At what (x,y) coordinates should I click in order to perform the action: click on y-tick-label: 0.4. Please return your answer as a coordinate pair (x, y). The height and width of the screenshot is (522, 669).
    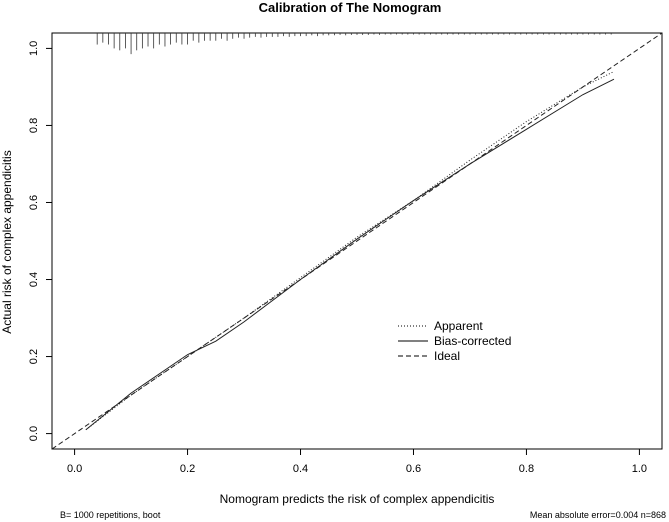
    Looking at the image, I should click on (34, 279).